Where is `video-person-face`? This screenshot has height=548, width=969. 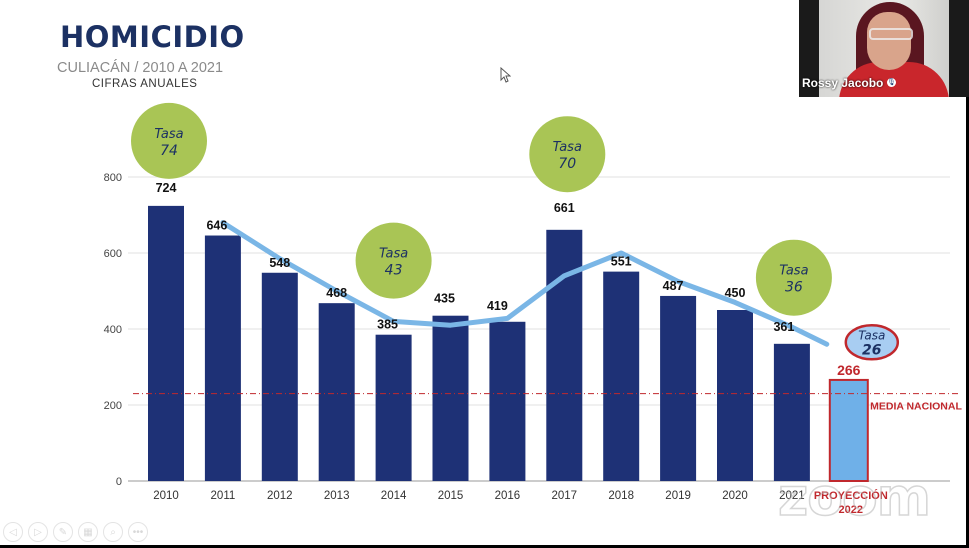
video-person-face is located at coordinates (889, 41).